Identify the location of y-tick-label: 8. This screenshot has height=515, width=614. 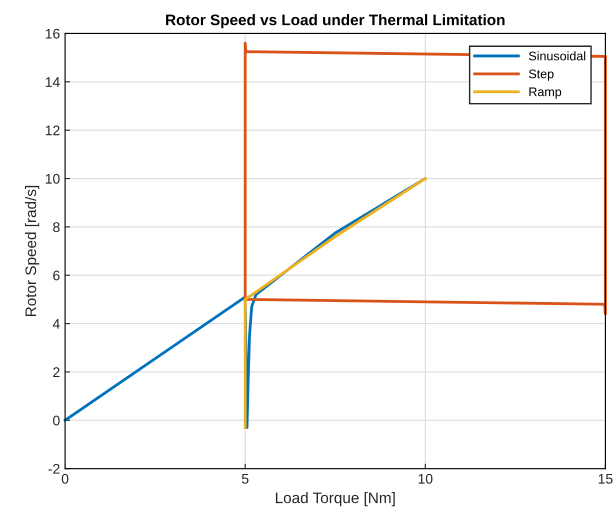
(56, 227).